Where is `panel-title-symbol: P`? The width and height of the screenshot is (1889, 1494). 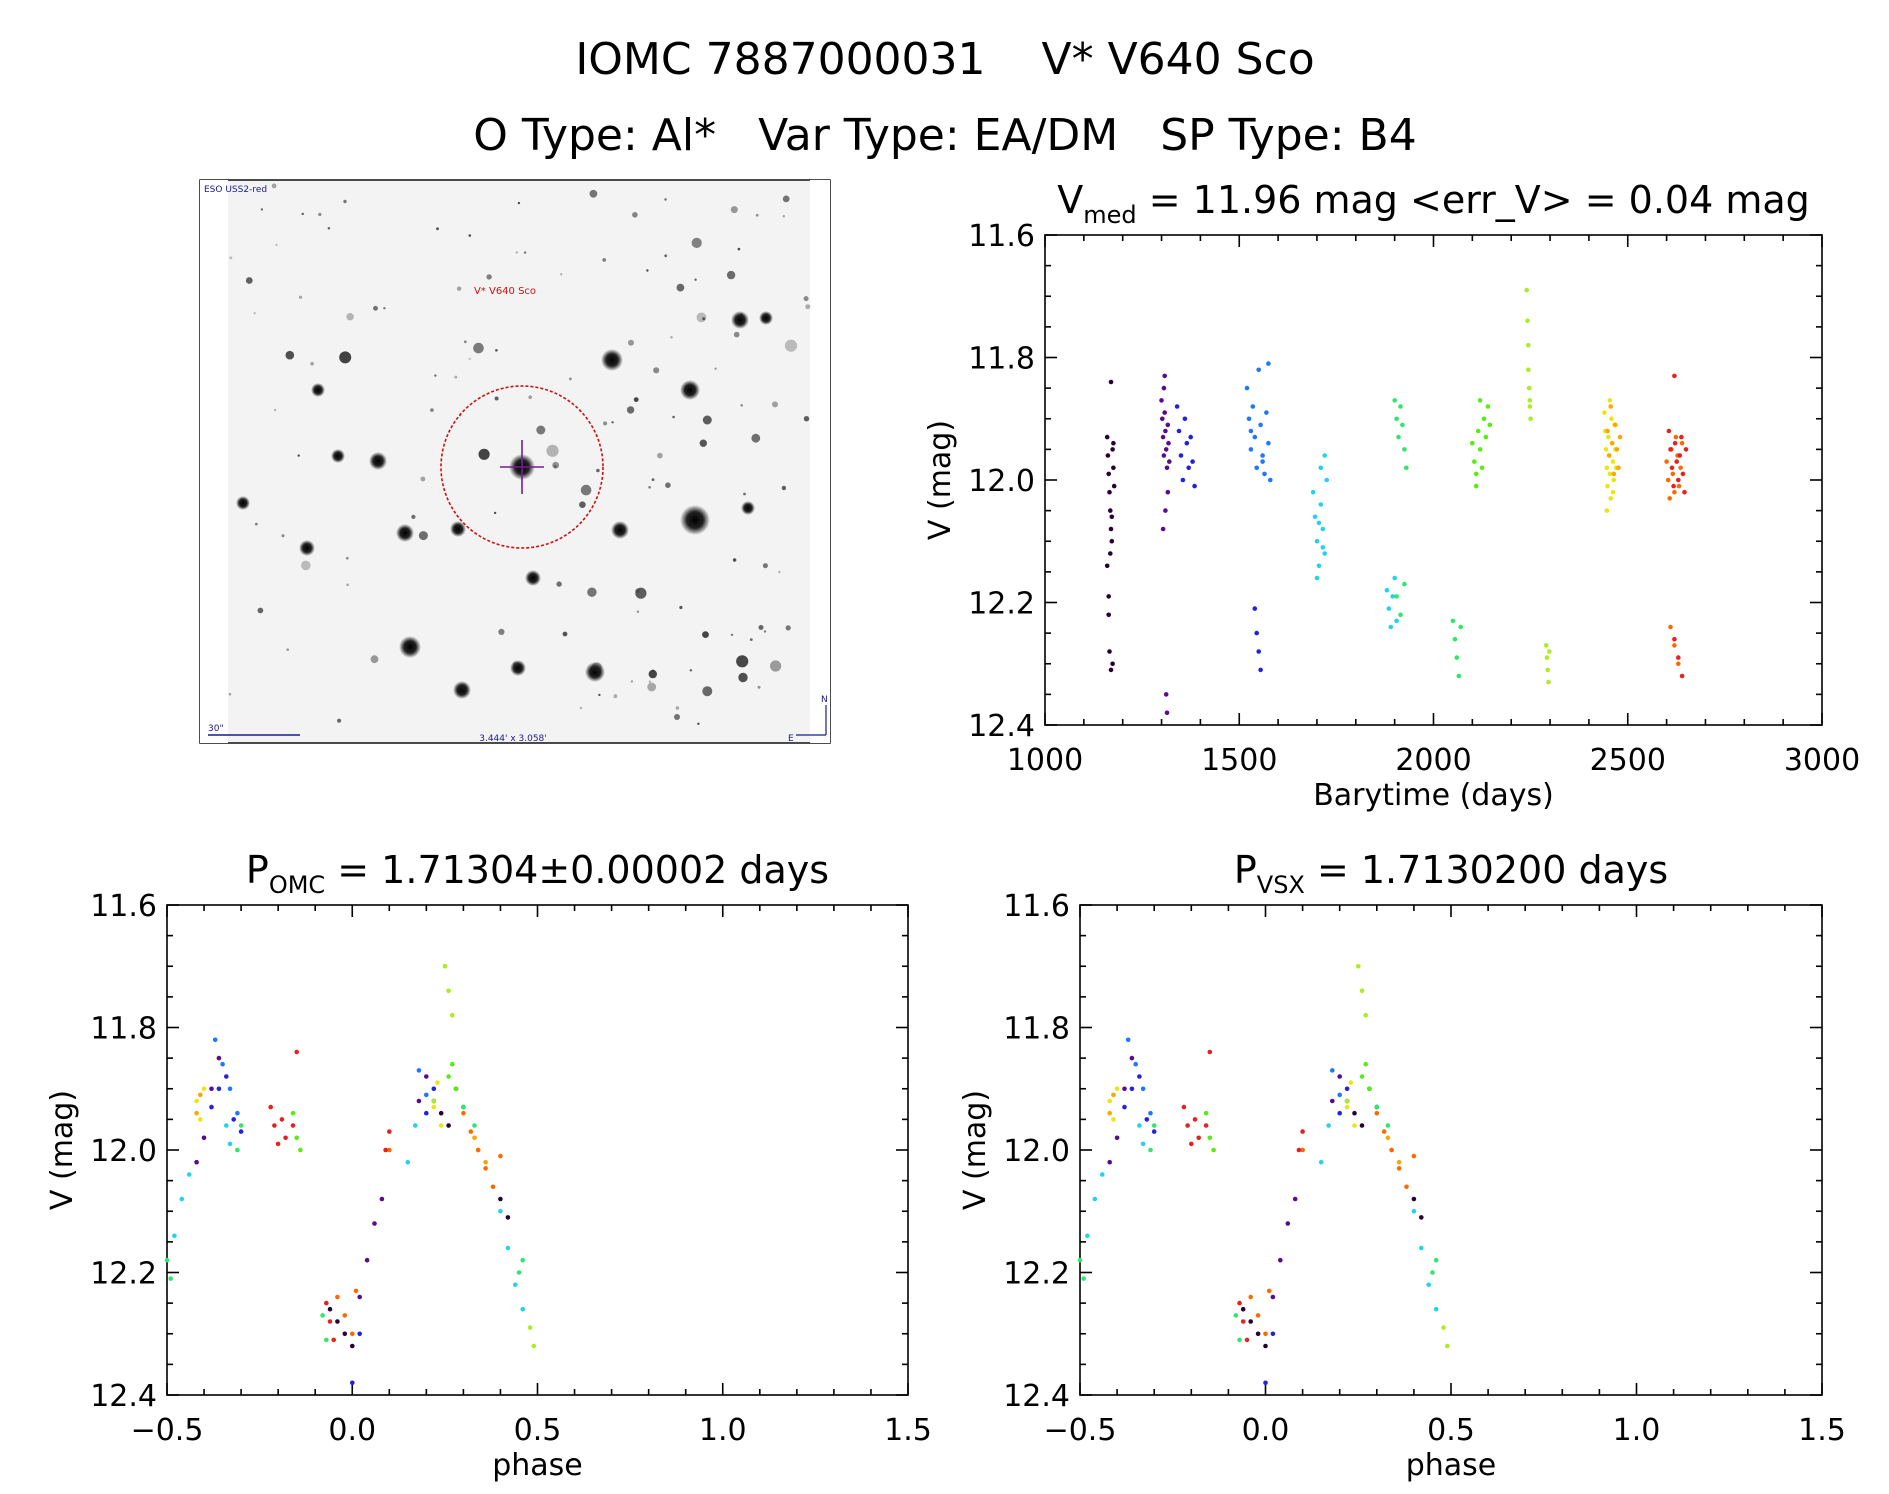 panel-title-symbol: P is located at coordinates (1245, 870).